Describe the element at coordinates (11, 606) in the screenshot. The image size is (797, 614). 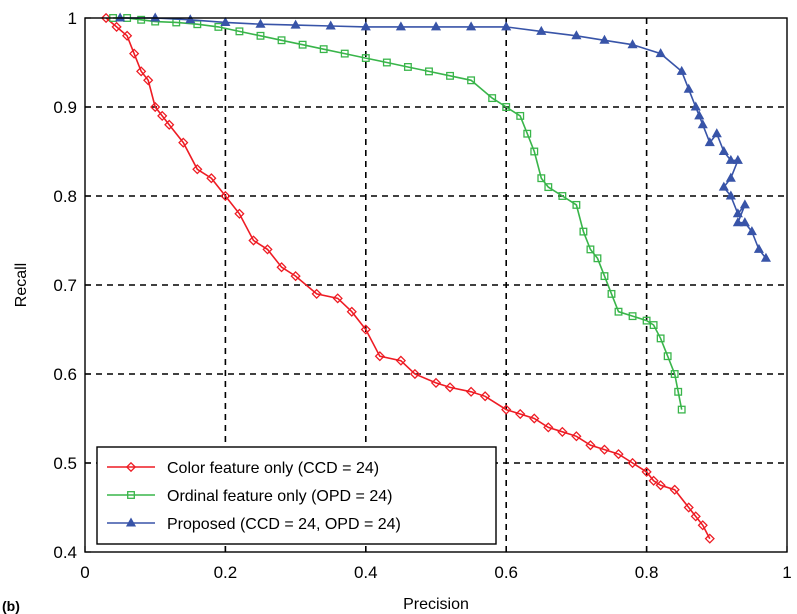
I see `panel-label: (b)` at that location.